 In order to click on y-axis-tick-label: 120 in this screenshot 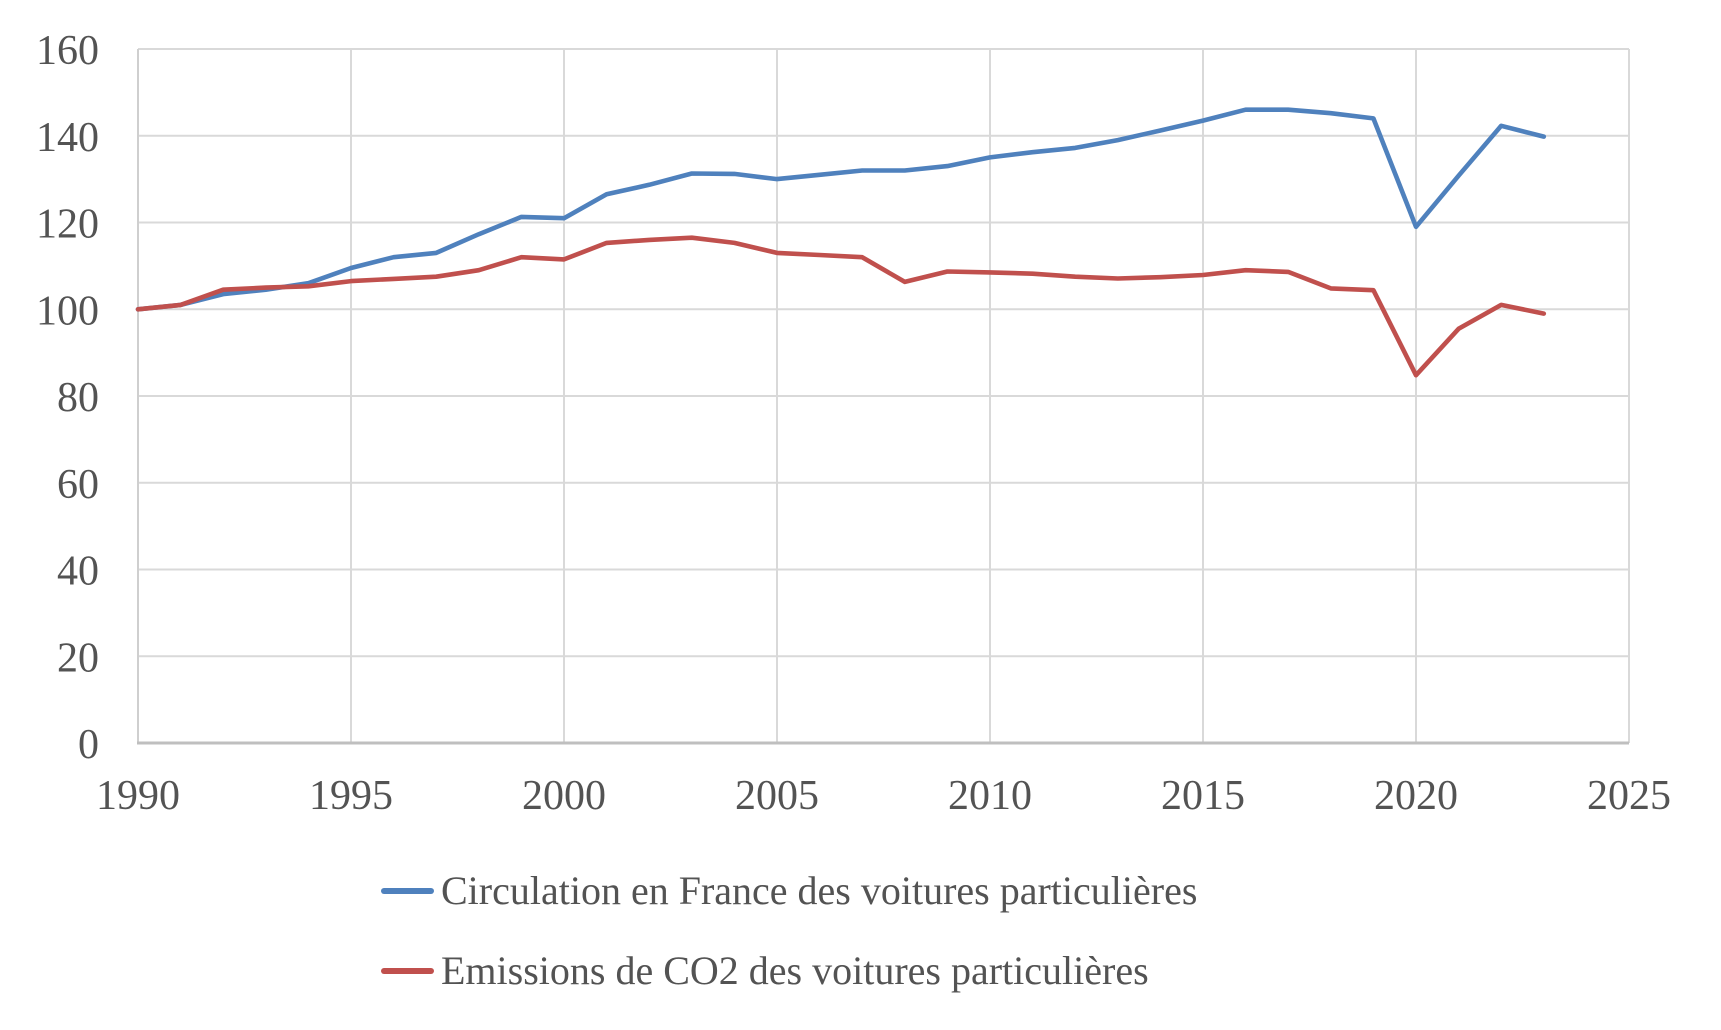, I will do `click(67, 225)`.